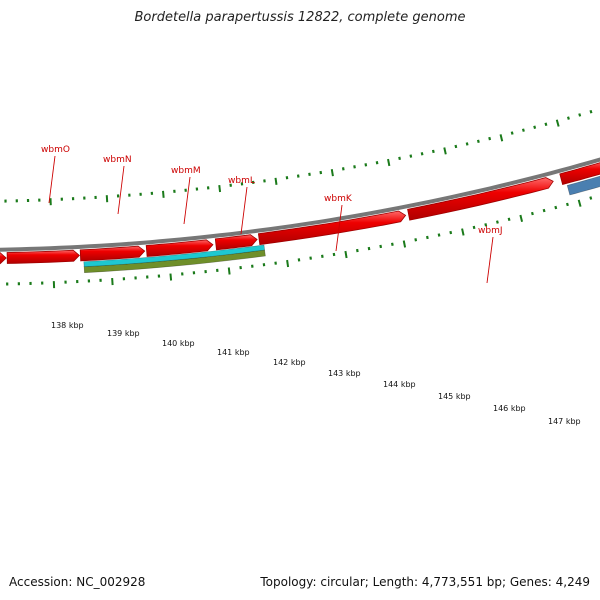 The image size is (600, 600). I want to click on cyan-feature-bar, so click(174, 256).